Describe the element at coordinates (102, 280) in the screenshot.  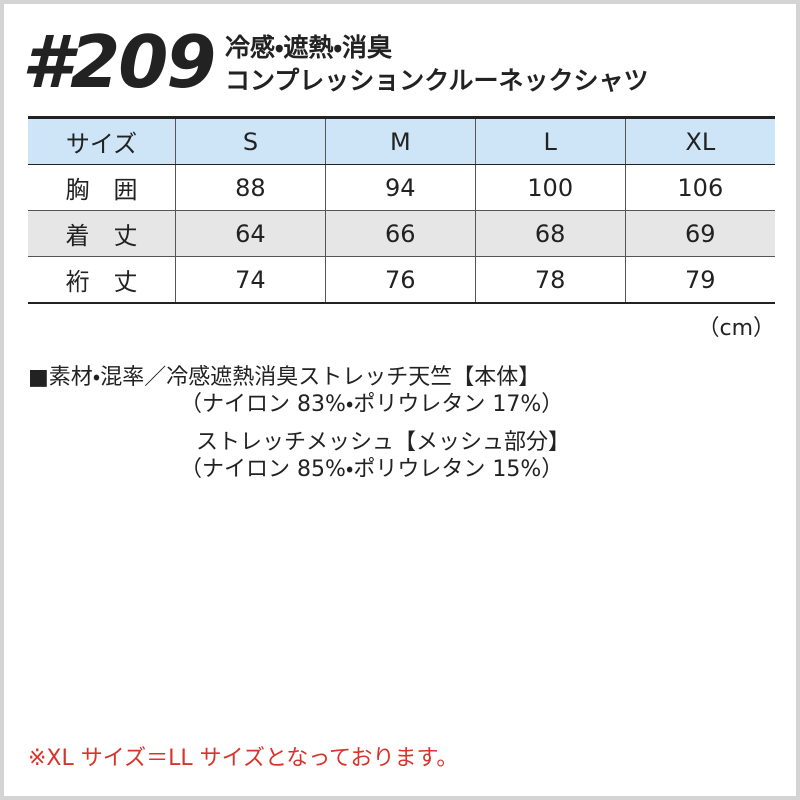
I see `row-header: 裄 丈` at that location.